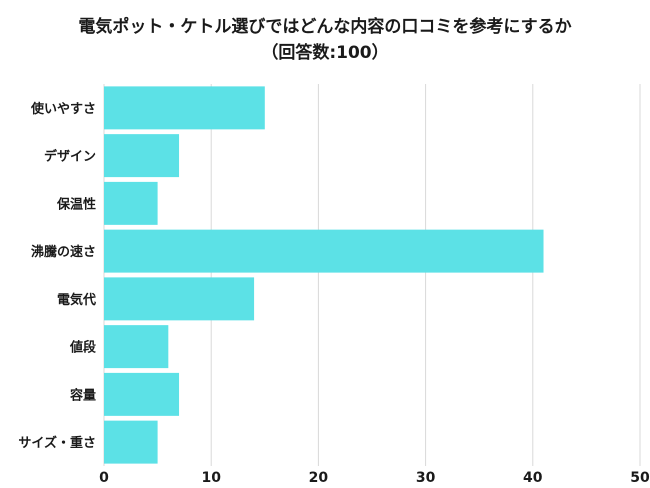 The height and width of the screenshot is (488, 650). I want to click on category-label-8: サイズ・重さ, so click(57, 443).